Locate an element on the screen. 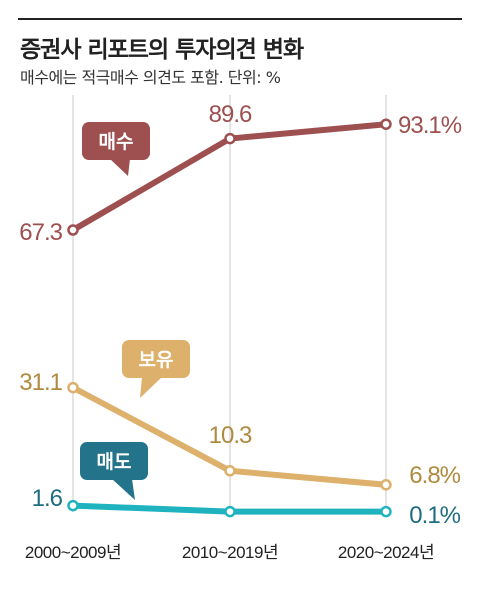 The image size is (480, 590). chart-title: 증권사 리포트의 투자의견 변화 is located at coordinates (162, 50).